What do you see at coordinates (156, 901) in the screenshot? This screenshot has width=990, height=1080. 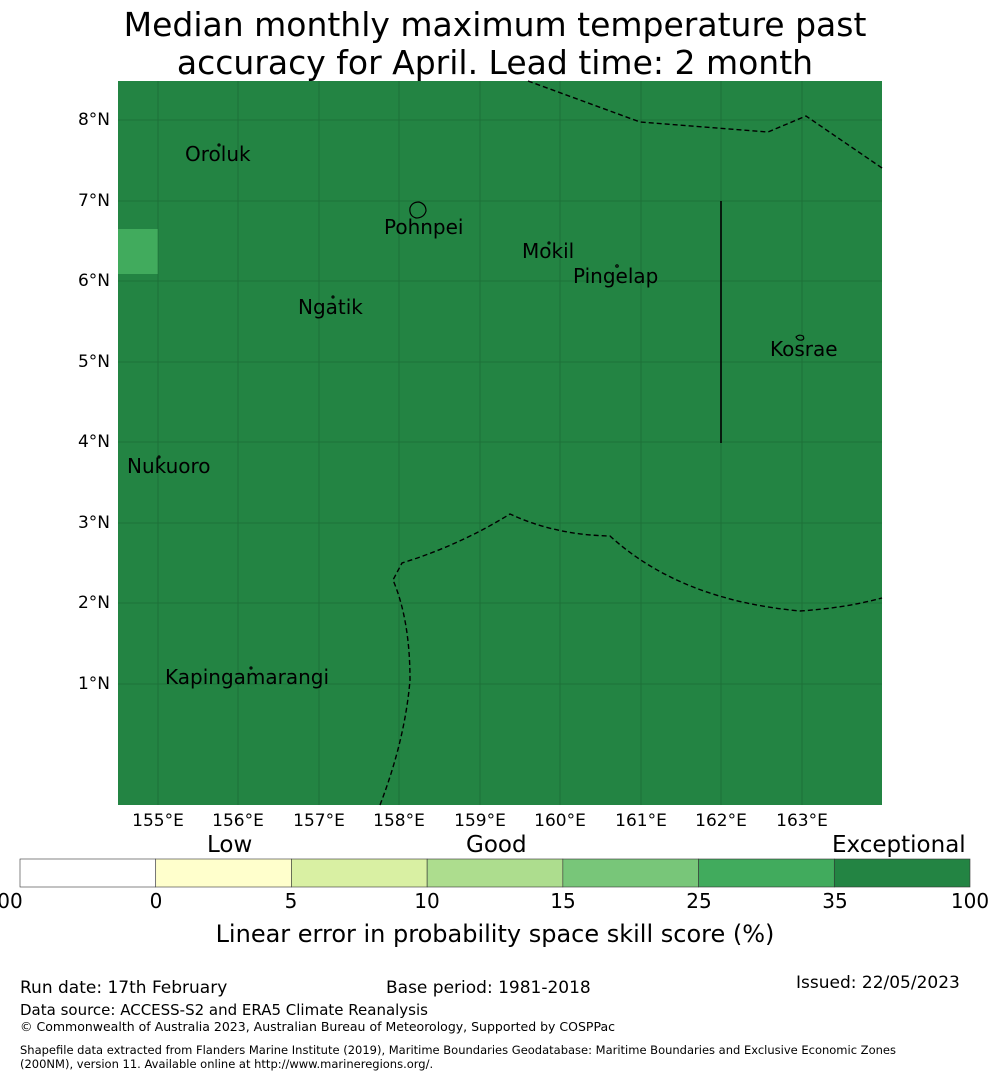 I see `legend-tick: 0` at bounding box center [156, 901].